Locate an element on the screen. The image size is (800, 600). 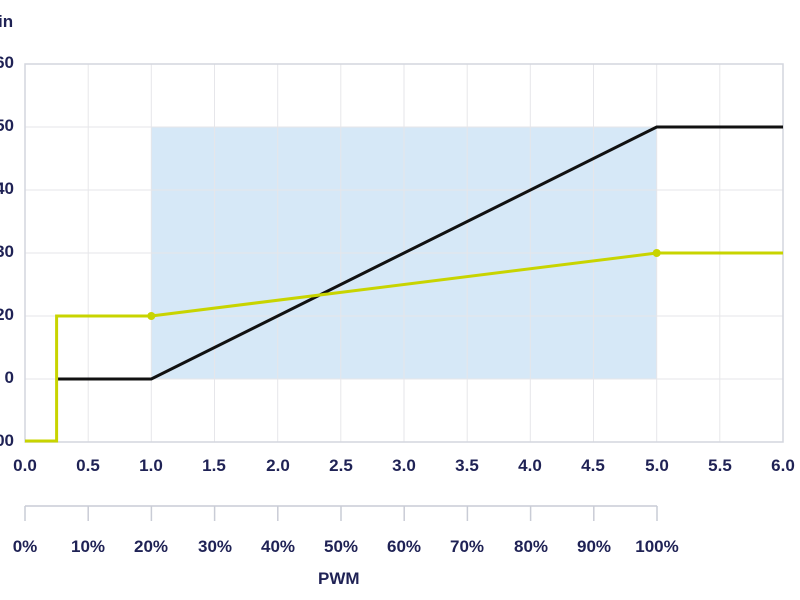
pwm-tick-label: 60% is located at coordinates (404, 546).